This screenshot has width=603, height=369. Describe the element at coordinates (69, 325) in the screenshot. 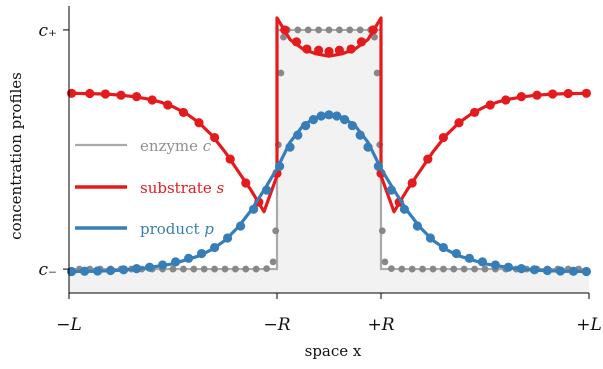

I see `x-tick-label: −L` at that location.